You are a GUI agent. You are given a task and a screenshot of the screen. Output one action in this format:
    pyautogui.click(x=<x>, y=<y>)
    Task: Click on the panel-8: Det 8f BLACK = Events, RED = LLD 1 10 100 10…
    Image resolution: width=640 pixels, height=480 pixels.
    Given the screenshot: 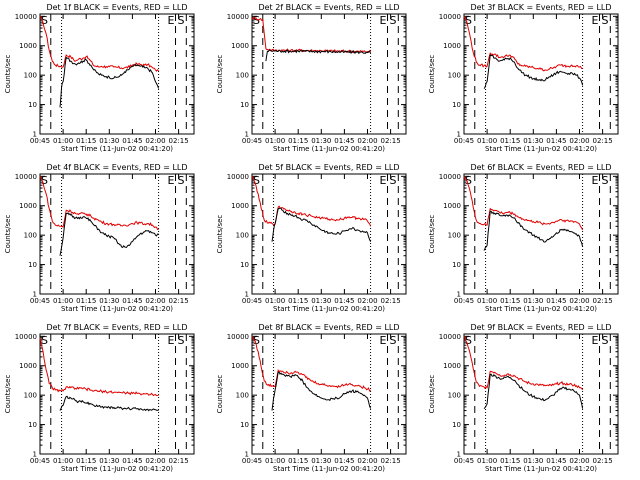 What is the action you would take?
    pyautogui.click(x=311, y=398)
    